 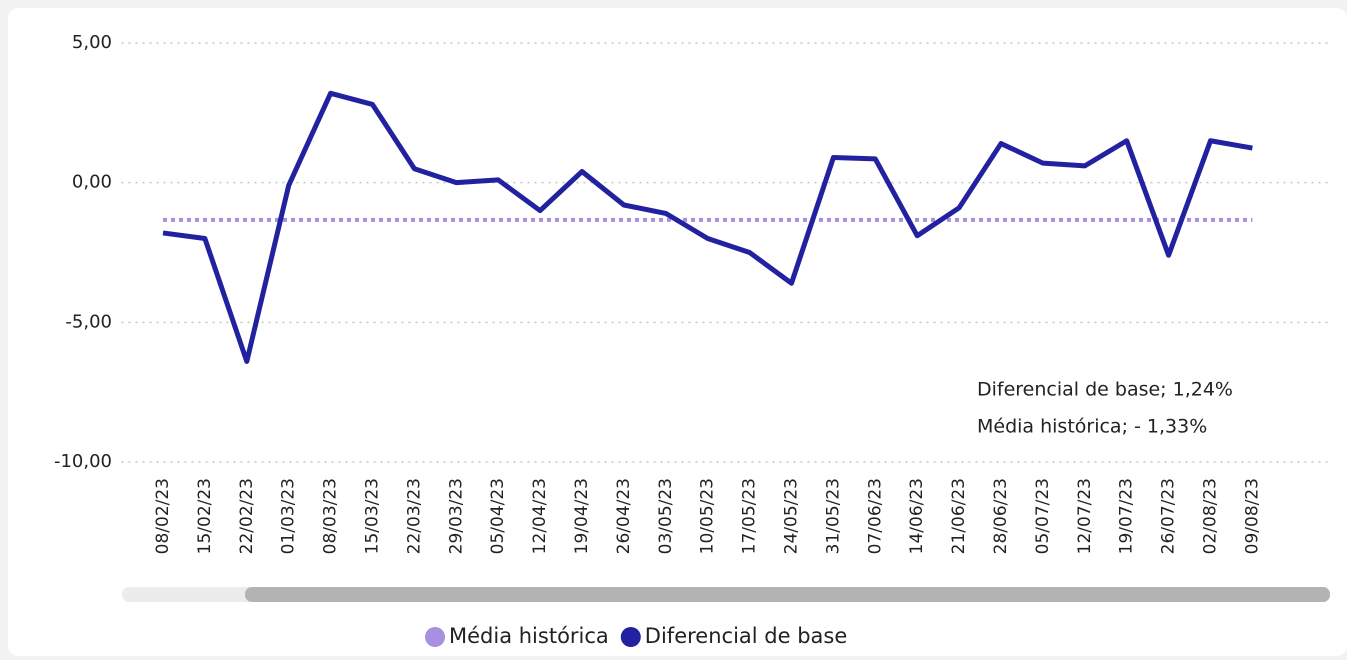 I want to click on x-tick-label: 02/08/23, so click(x=1211, y=516).